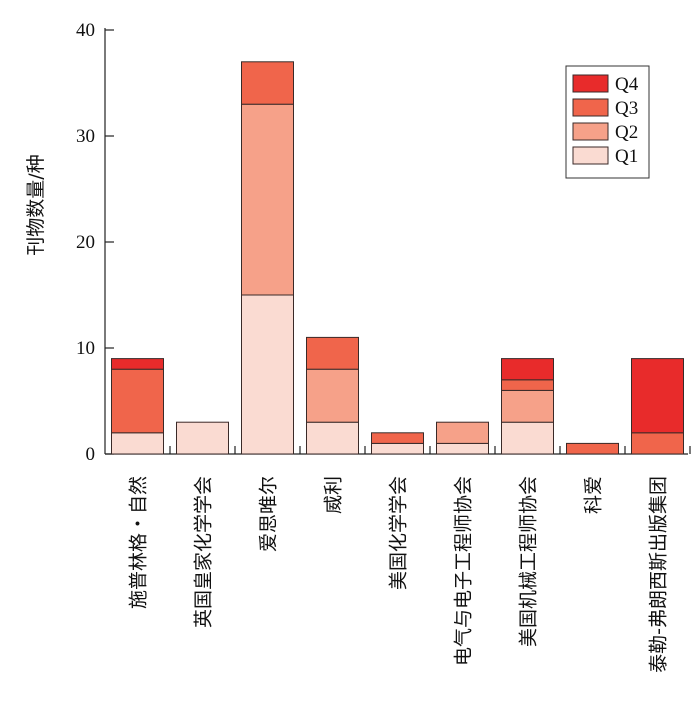 Image resolution: width=700 pixels, height=707 pixels. Describe the element at coordinates (594, 495) in the screenshot. I see `category-label: 科爱` at that location.